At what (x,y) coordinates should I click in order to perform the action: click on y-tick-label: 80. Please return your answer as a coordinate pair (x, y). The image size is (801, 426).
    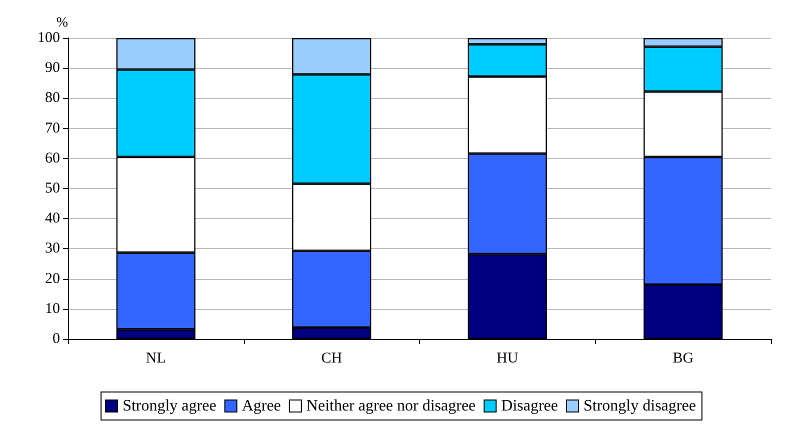
    Looking at the image, I should click on (52, 98).